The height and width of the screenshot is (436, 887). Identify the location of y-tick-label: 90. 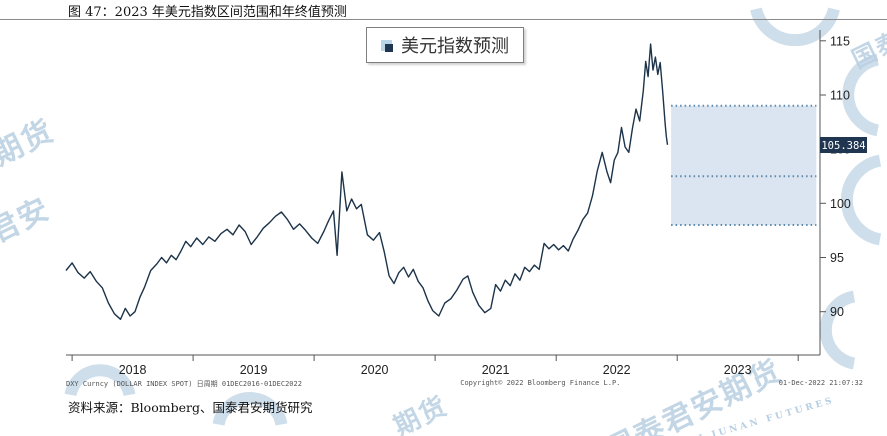
(837, 312).